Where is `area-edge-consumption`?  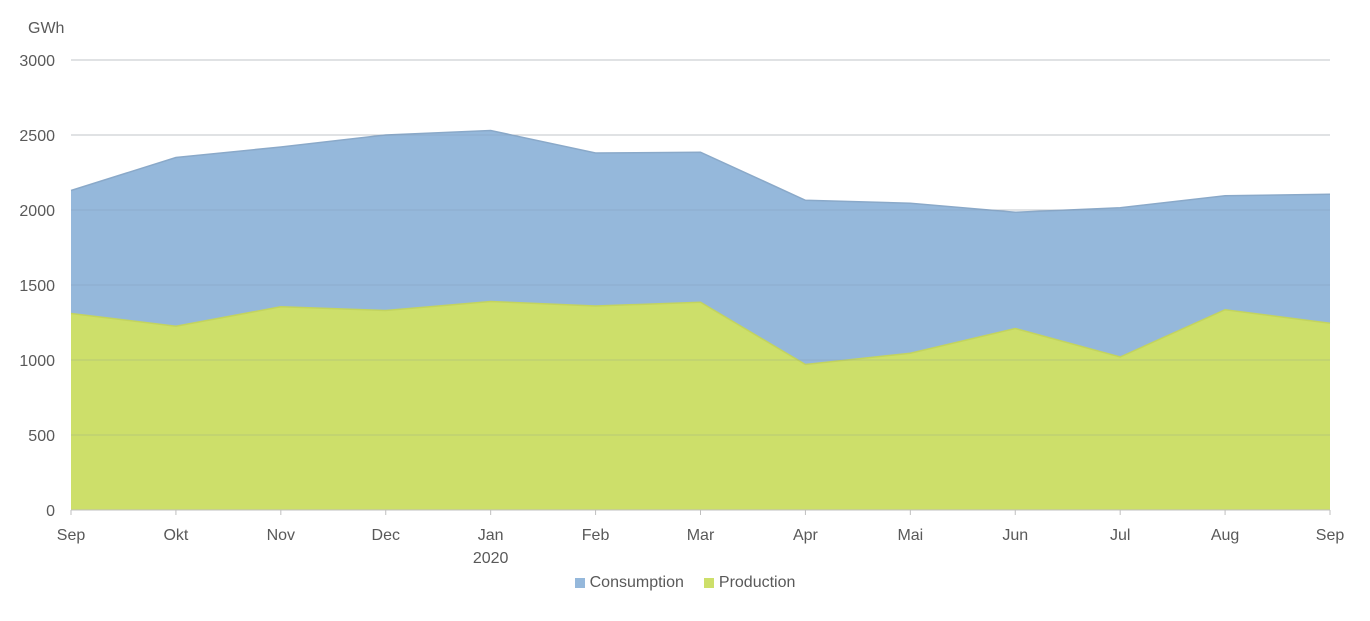
area-edge-consumption is located at coordinates (700, 171).